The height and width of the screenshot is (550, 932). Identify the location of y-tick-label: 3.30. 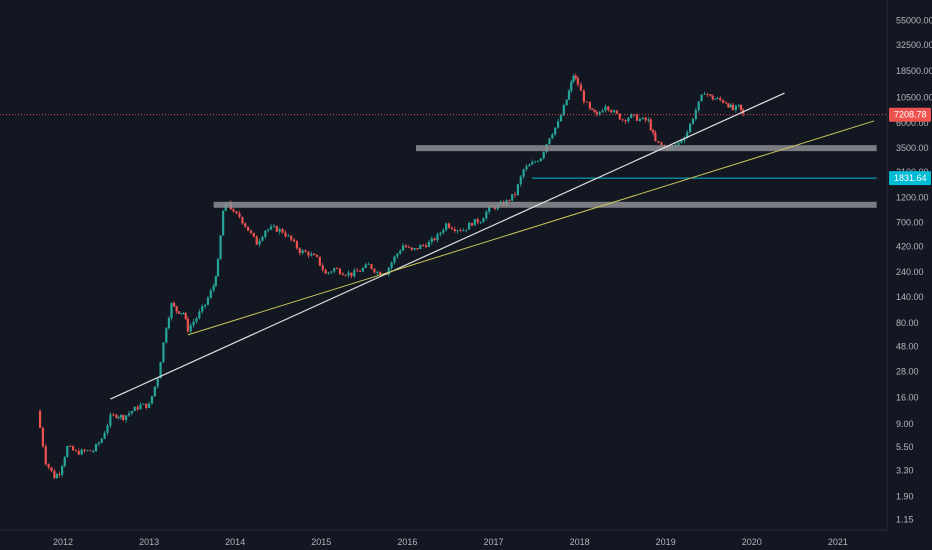
(905, 471).